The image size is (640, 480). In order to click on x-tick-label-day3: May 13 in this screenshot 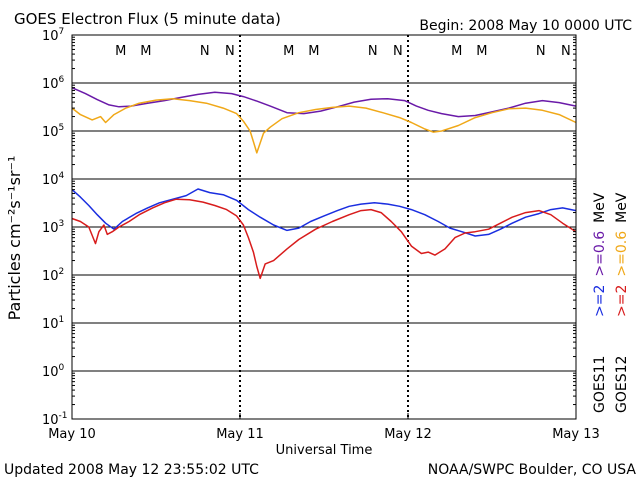, I will do `click(576, 434)`.